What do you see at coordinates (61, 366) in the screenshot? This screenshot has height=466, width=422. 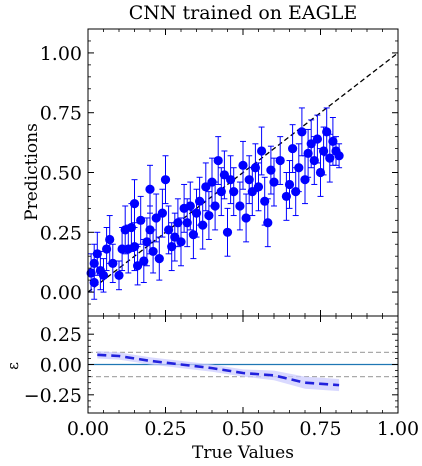 I see `residual-y-tick-label: 0.00` at bounding box center [61, 366].